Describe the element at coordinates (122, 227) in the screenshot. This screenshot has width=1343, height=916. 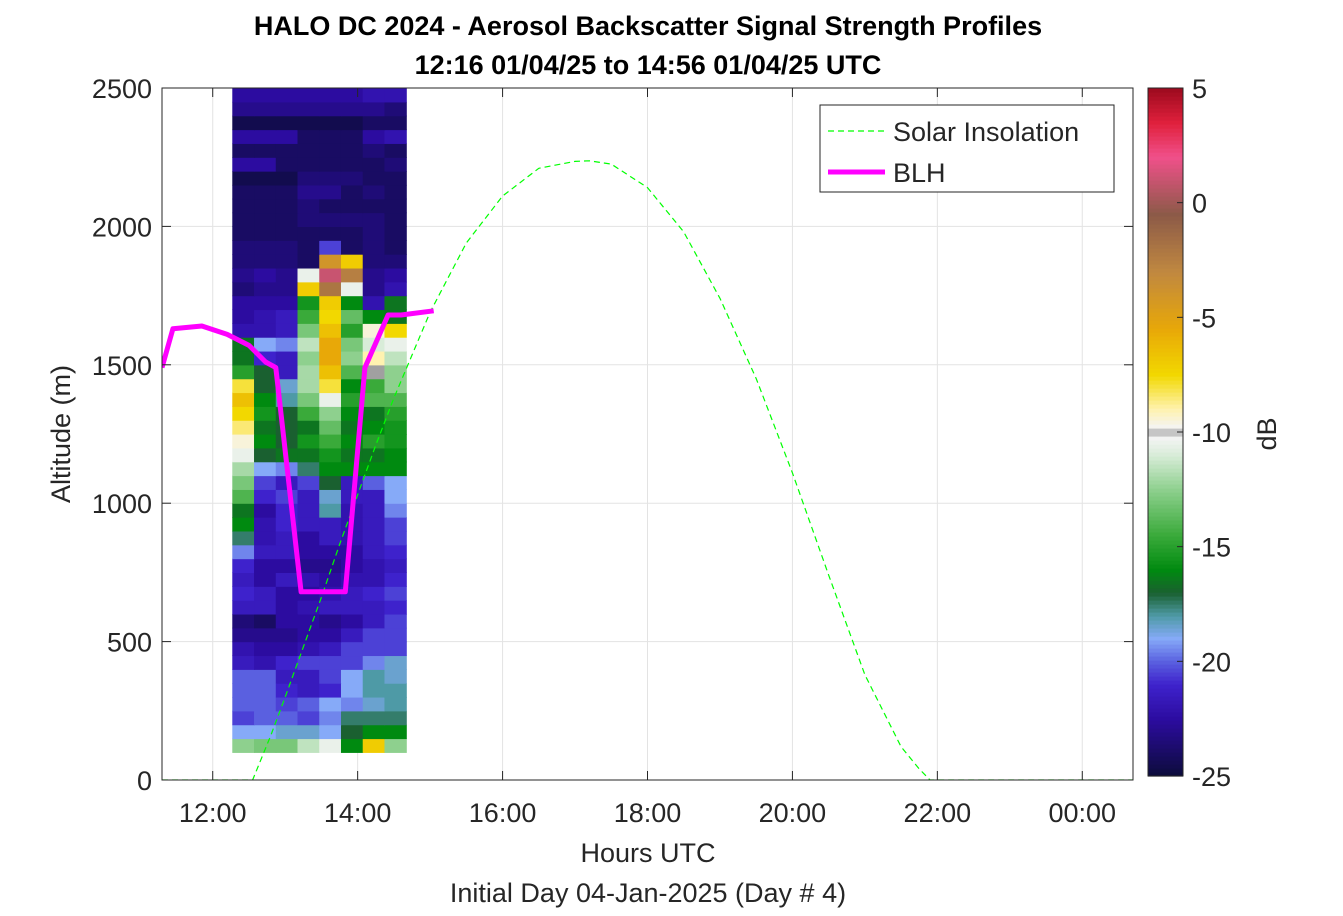
I see `y-tick-label: 2000` at that location.